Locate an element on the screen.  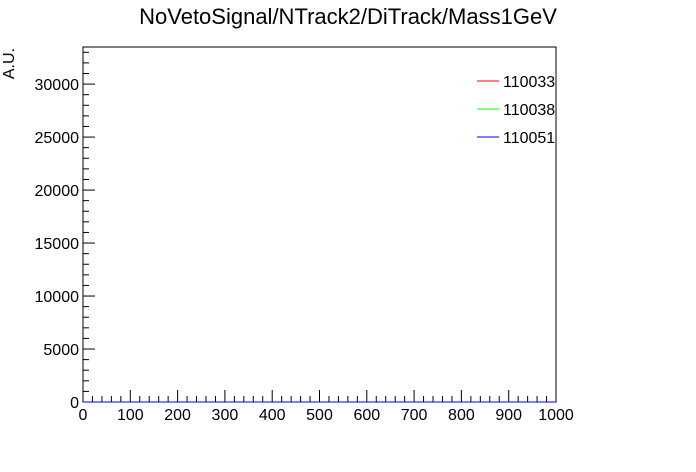
x-tick-label: 100 is located at coordinates (130, 415).